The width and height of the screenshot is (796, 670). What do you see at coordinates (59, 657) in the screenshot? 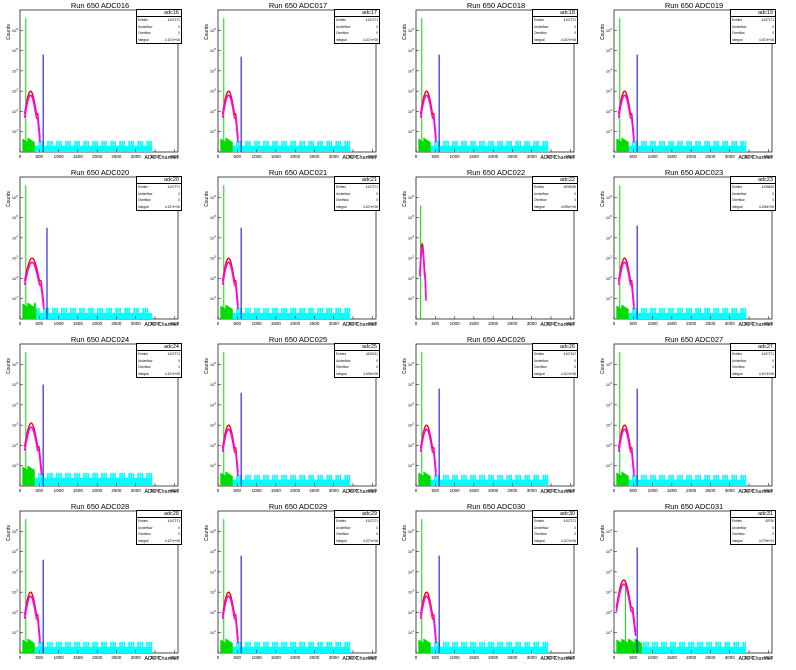
I see `x-tick-label: 1000` at bounding box center [59, 657].